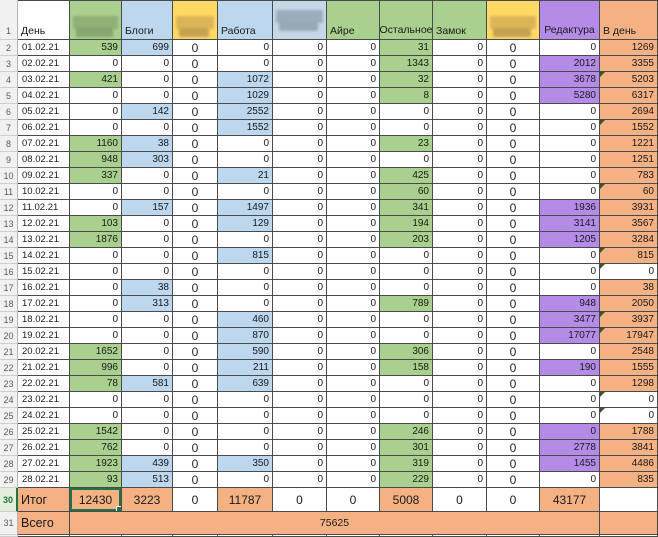  What do you see at coordinates (570, 500) in the screenshot?
I see `cell: 43177` at bounding box center [570, 500].